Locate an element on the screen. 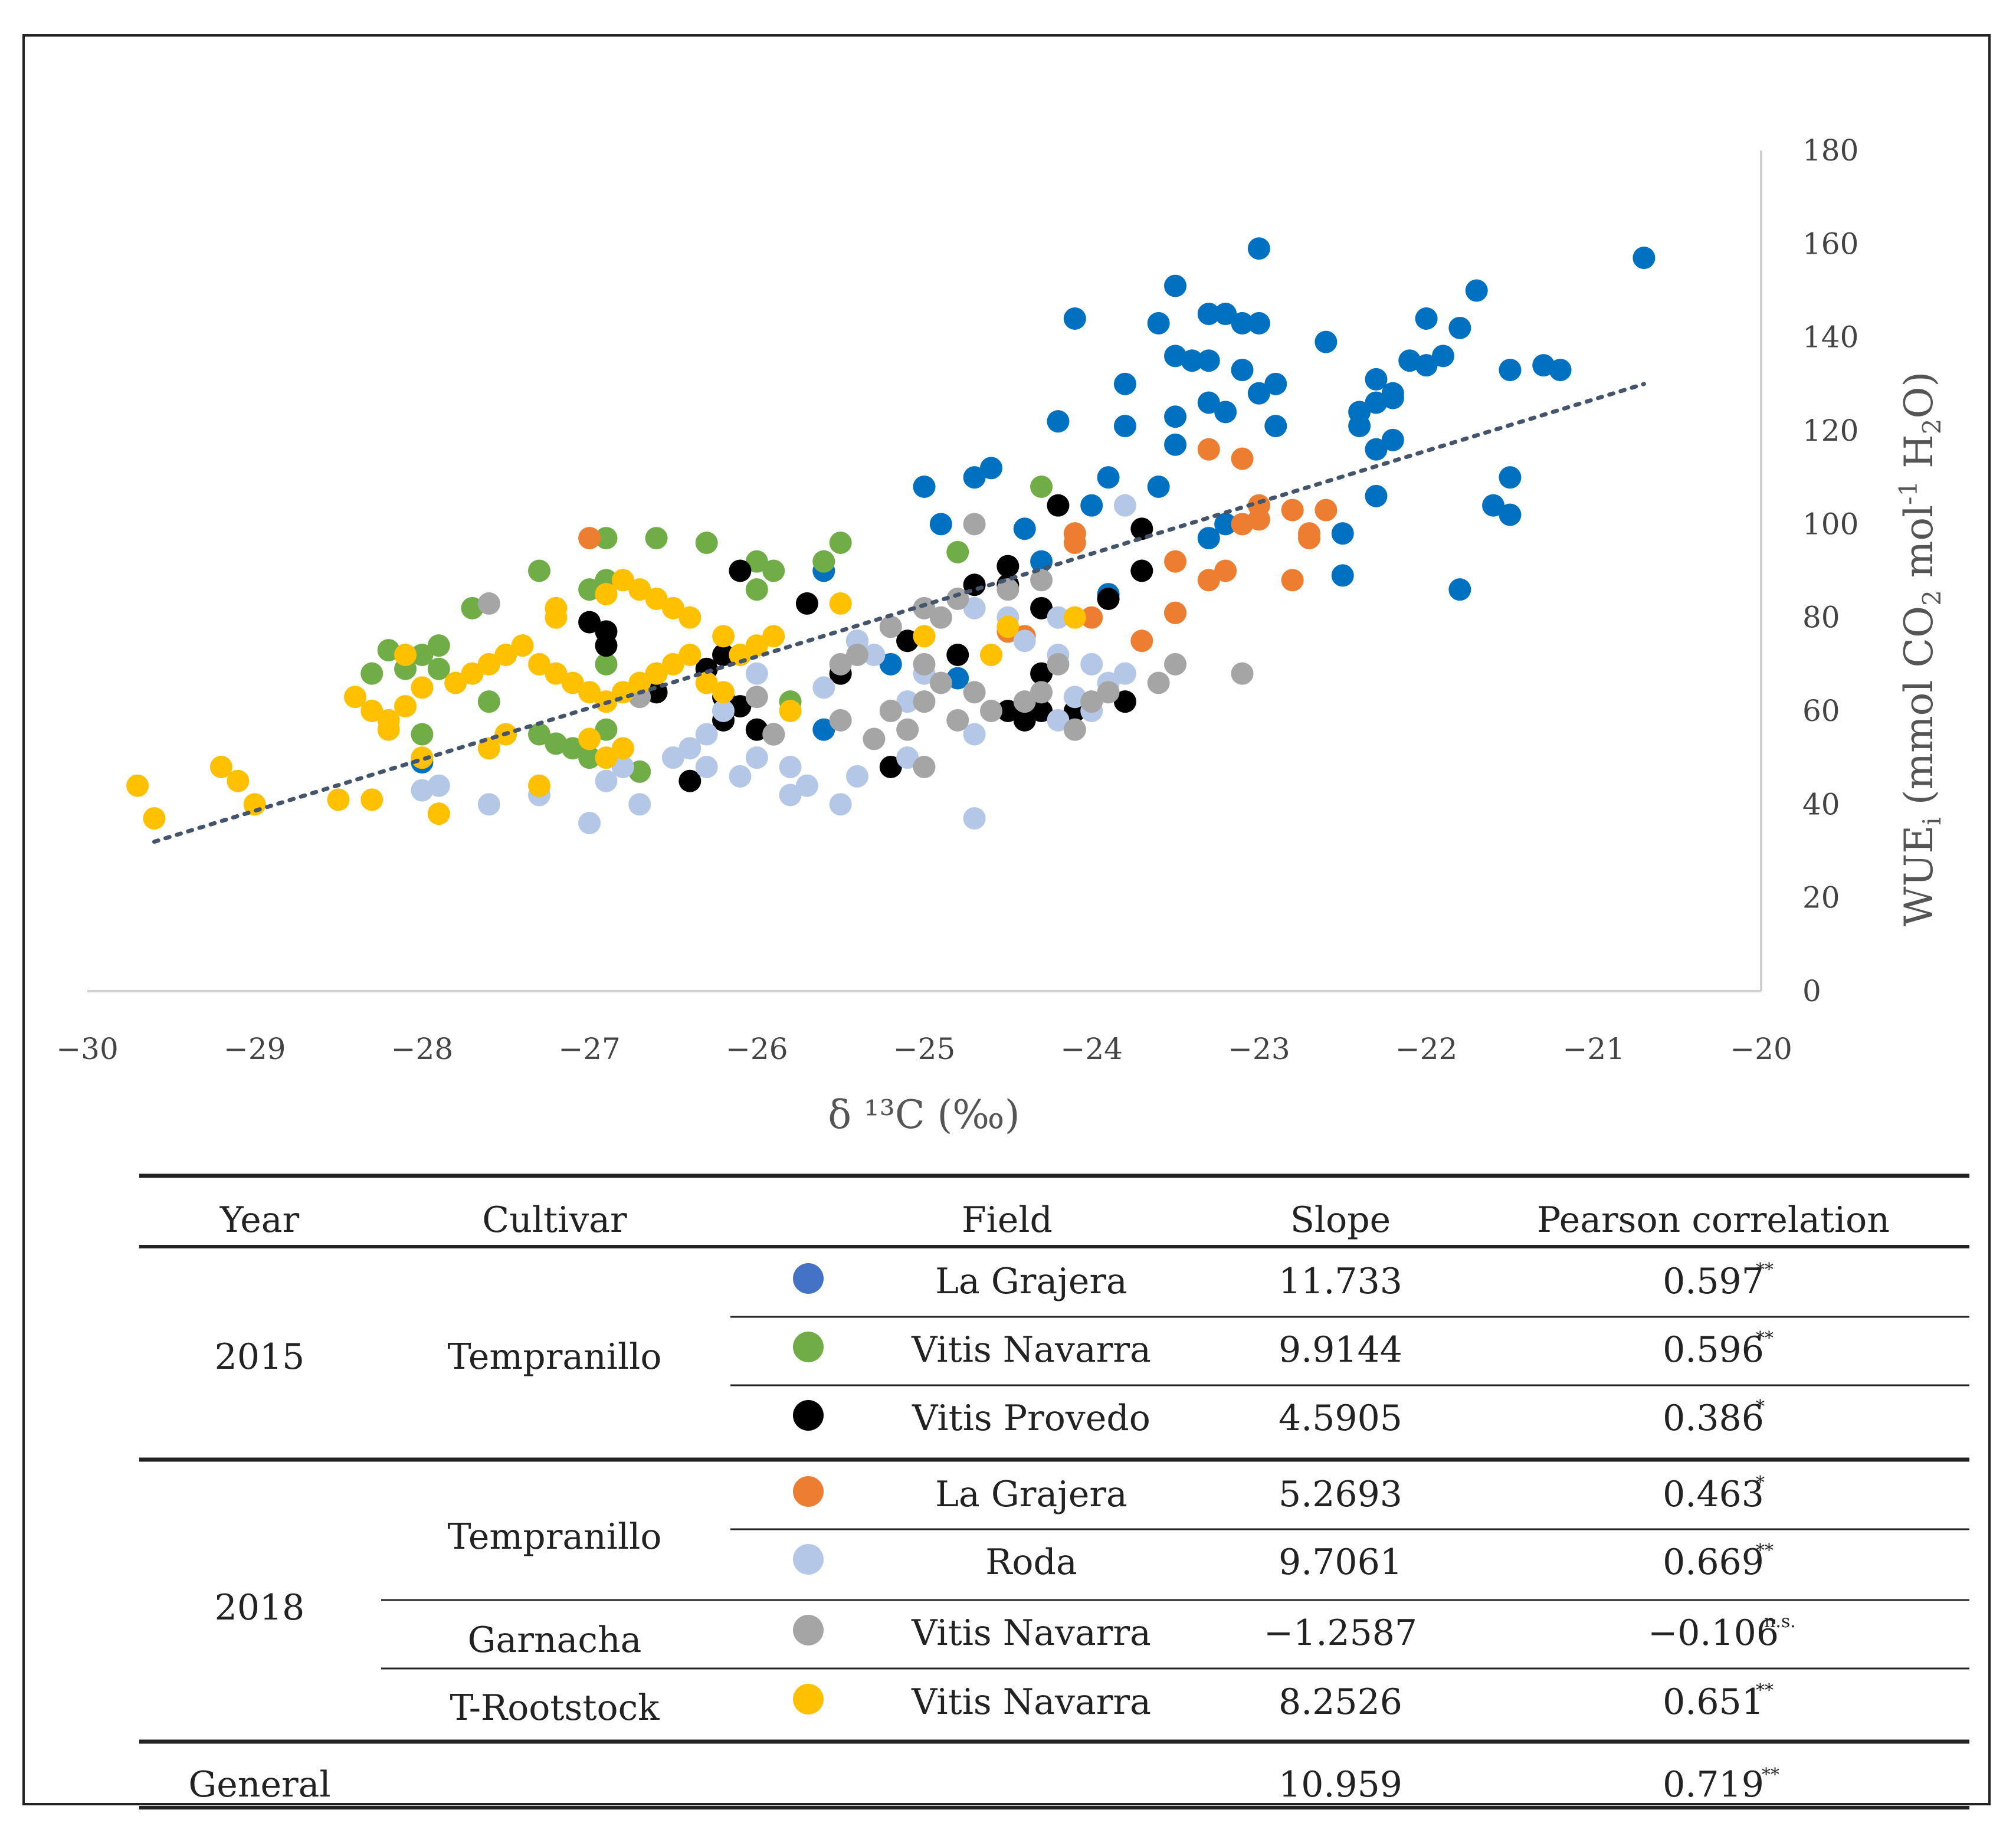  header-year: Year is located at coordinates (259, 1220).